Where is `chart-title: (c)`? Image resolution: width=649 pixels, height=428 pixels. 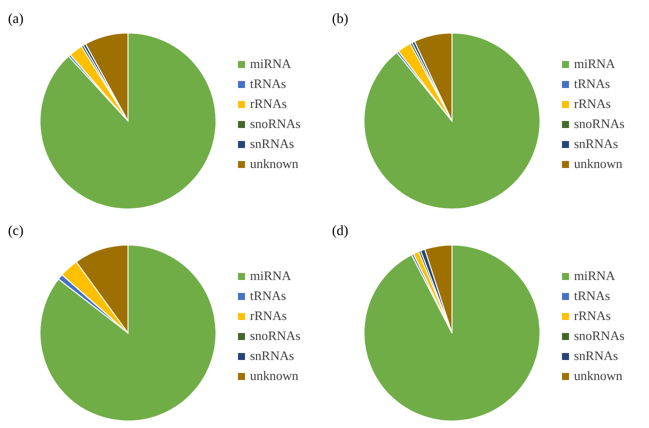 chart-title: (c) is located at coordinates (16, 232).